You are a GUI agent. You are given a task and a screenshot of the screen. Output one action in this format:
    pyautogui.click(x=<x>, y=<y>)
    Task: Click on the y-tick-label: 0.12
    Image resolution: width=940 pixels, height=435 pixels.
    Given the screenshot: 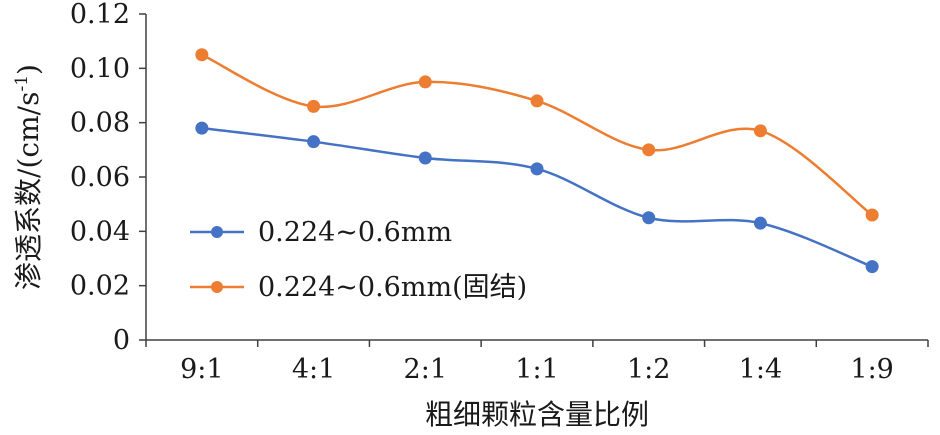 What is the action you would take?
    pyautogui.click(x=100, y=15)
    